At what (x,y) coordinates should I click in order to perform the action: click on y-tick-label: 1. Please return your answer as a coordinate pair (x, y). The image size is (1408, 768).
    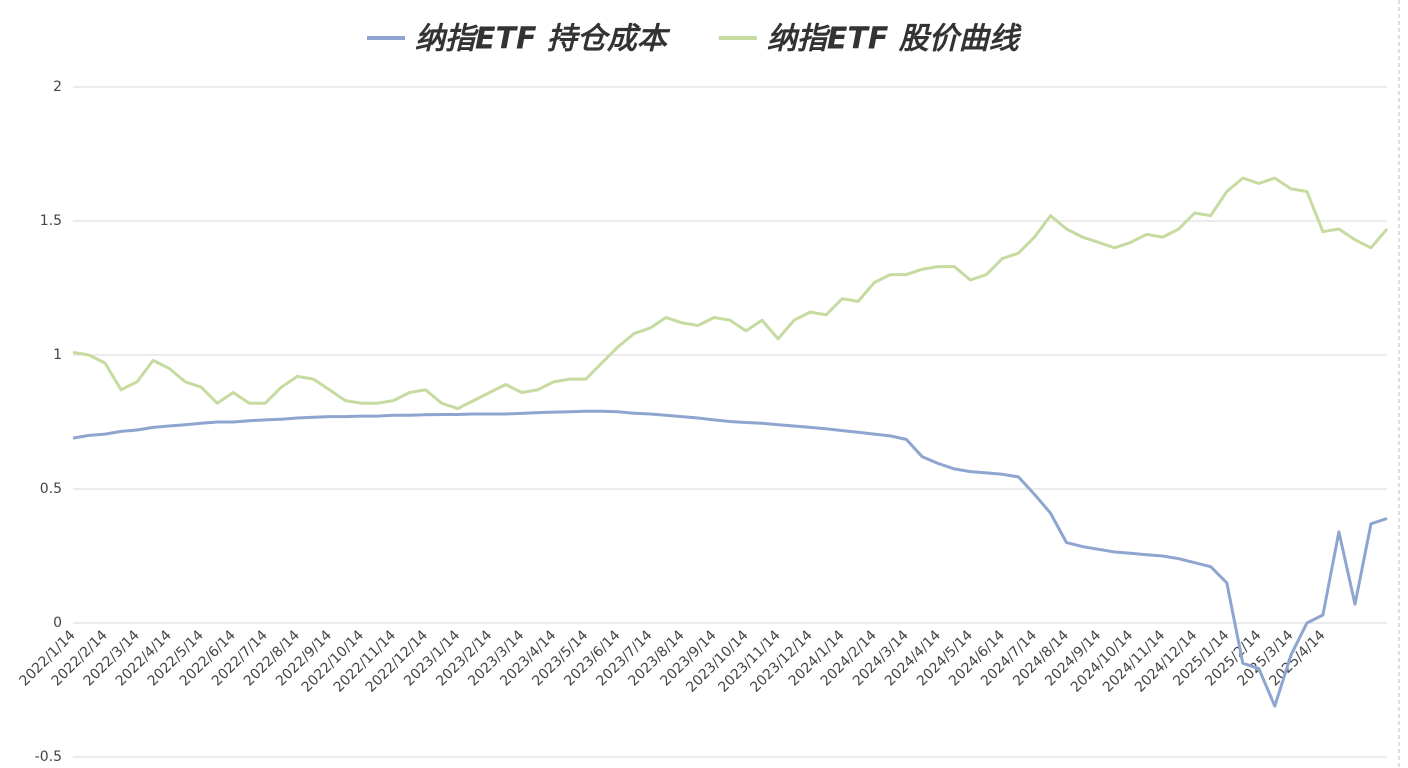
    Looking at the image, I should click on (57, 355).